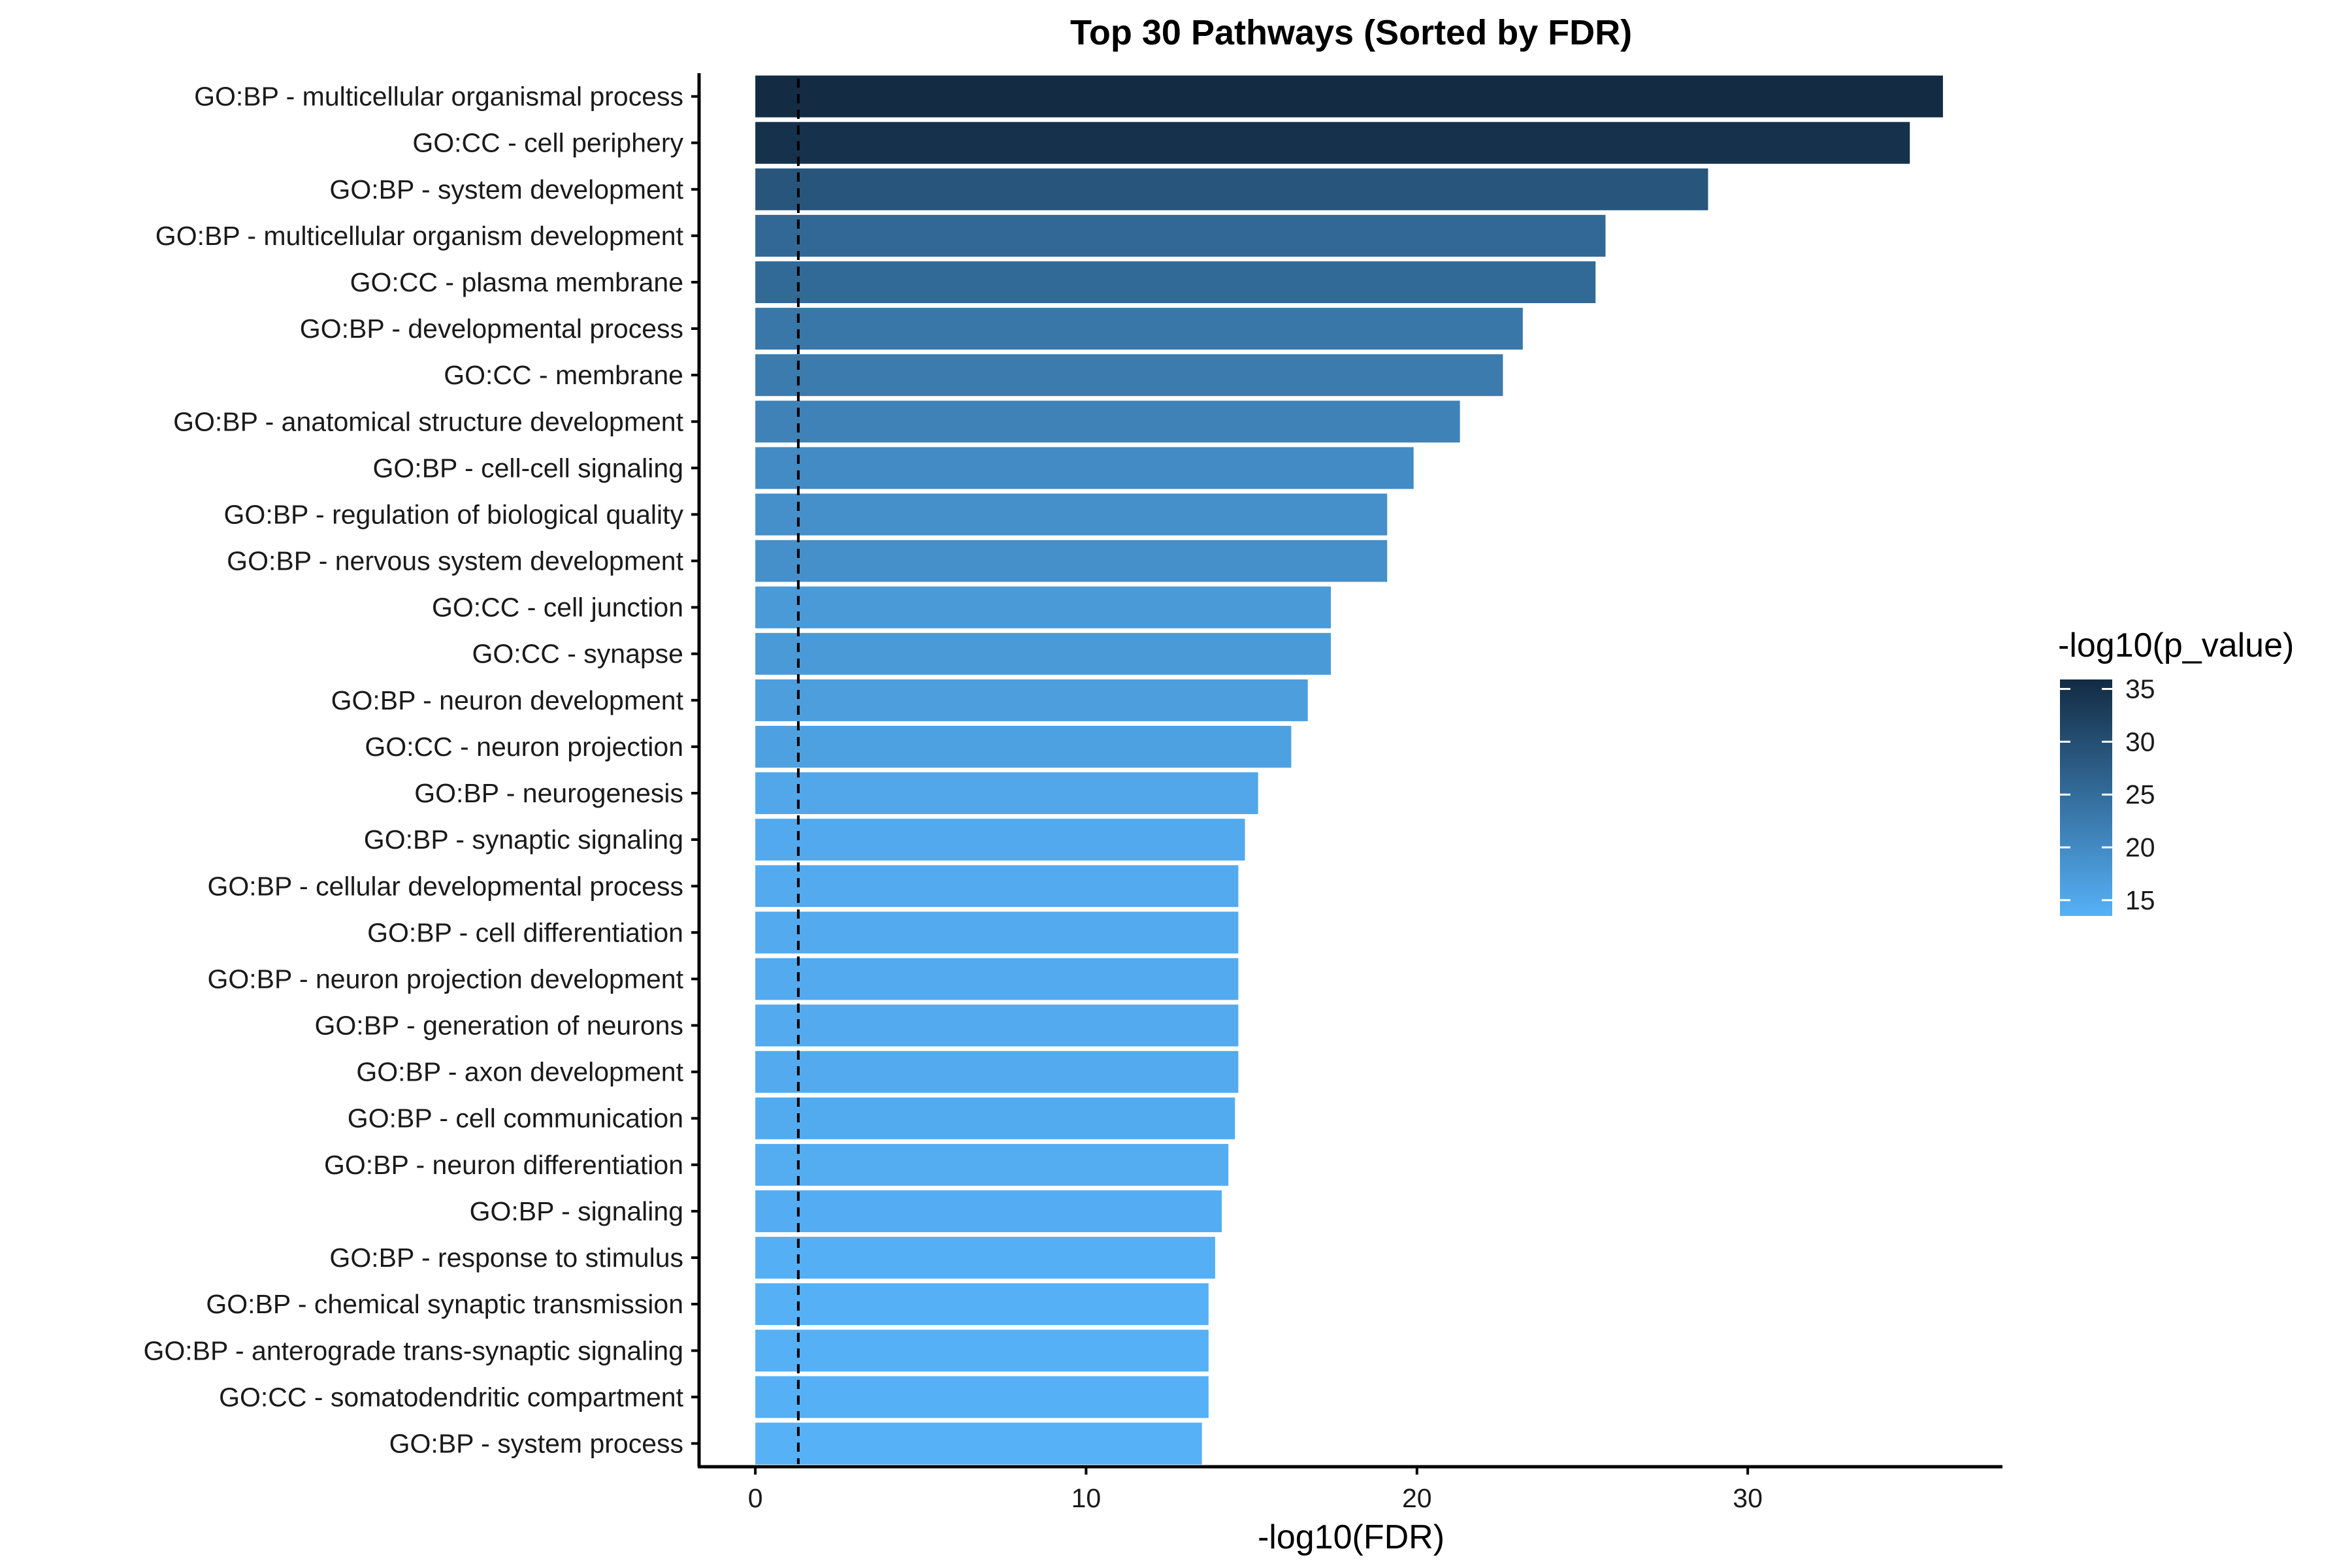  I want to click on legend-title: -log10(p_value), so click(2176, 645).